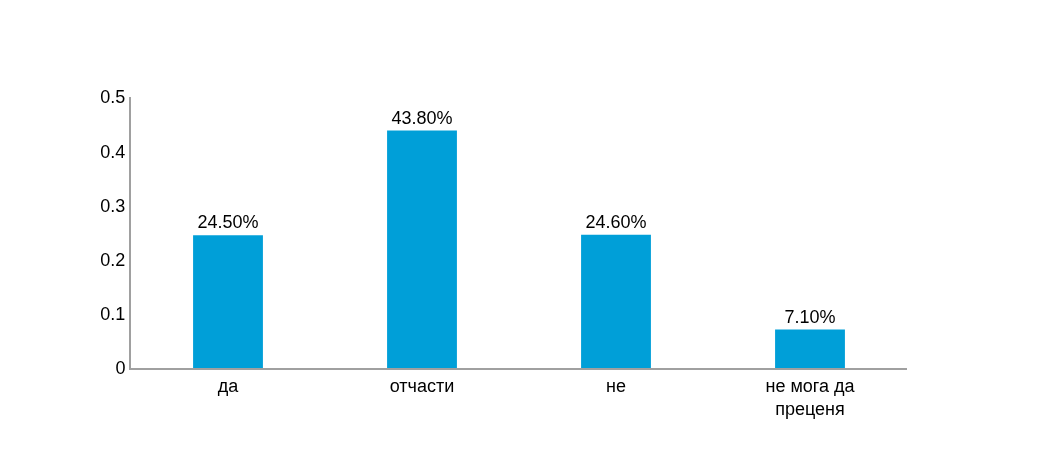 The image size is (1038, 466). Describe the element at coordinates (616, 385) in the screenshot. I see `x-tick-label: не` at that location.